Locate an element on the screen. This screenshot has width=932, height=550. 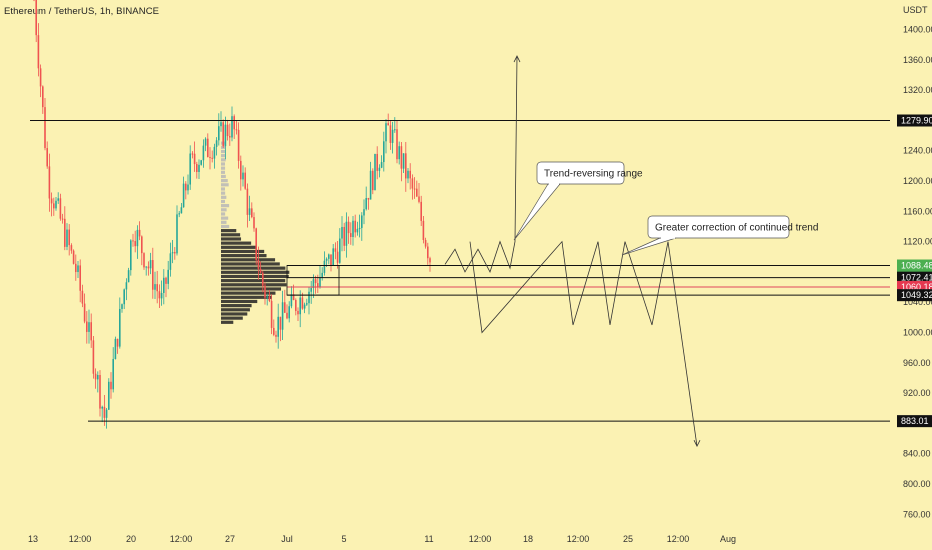
x-tick-label: 12:00 is located at coordinates (181, 539).